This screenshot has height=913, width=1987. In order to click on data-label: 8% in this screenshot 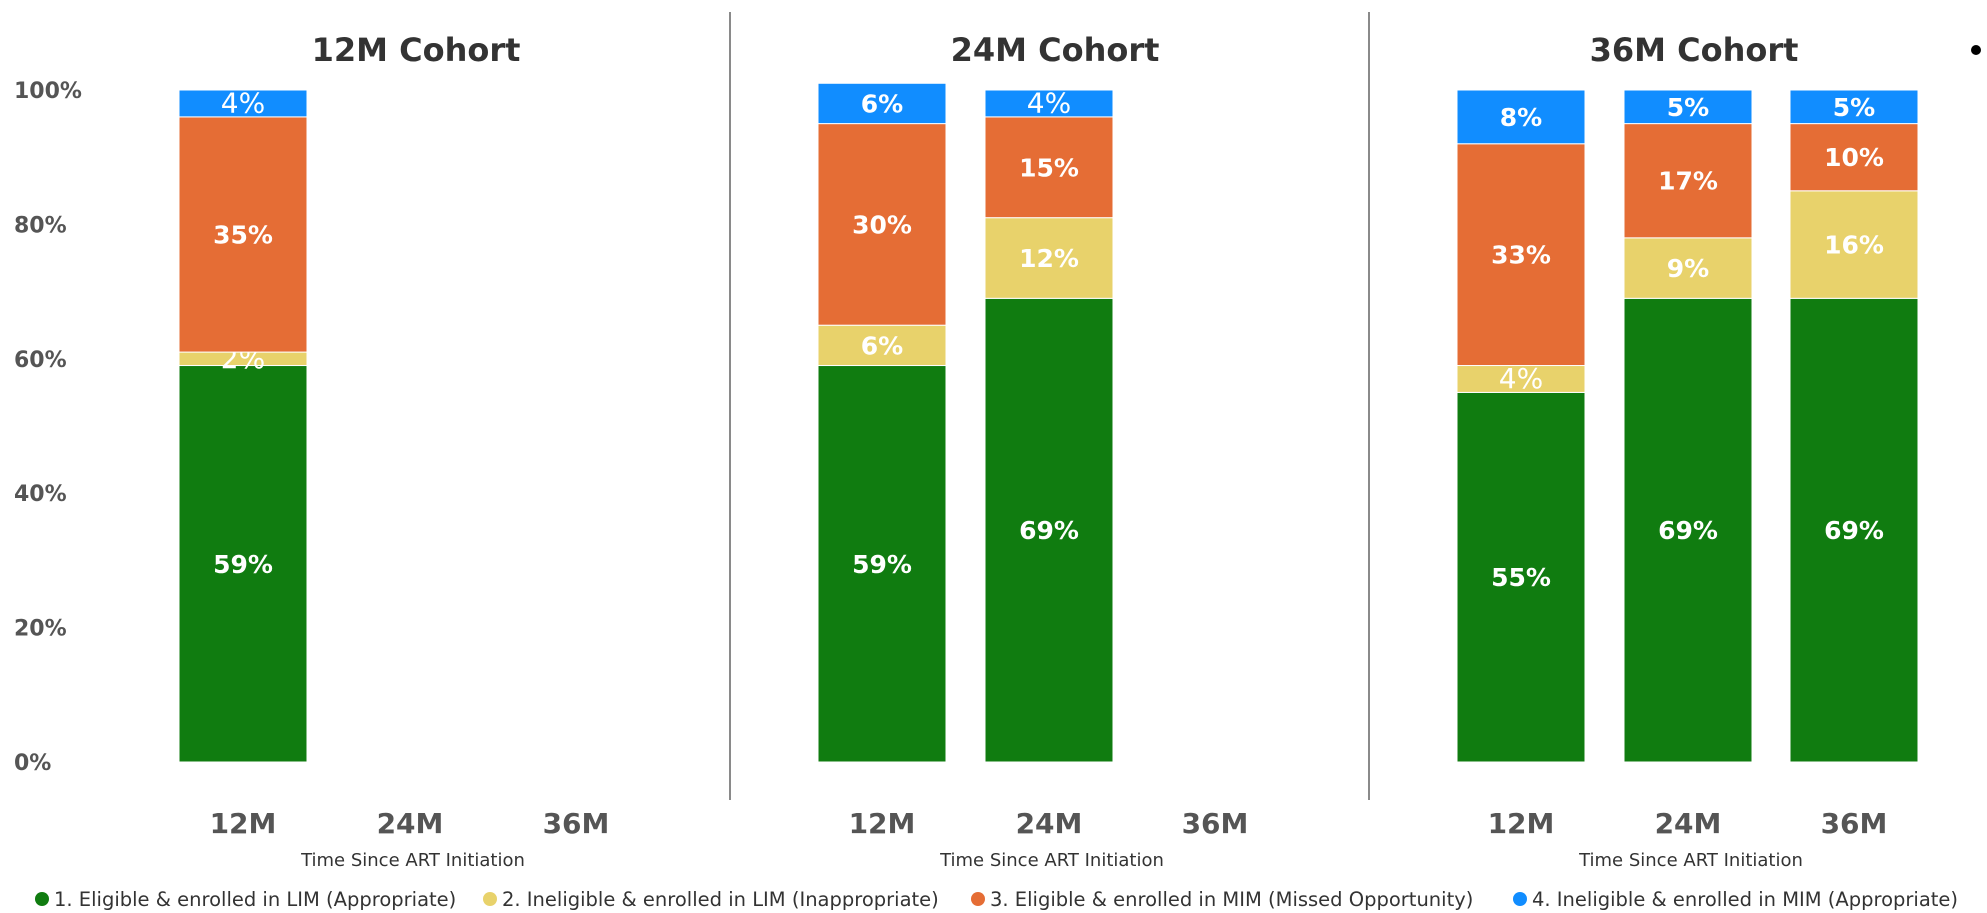, I will do `click(1521, 117)`.